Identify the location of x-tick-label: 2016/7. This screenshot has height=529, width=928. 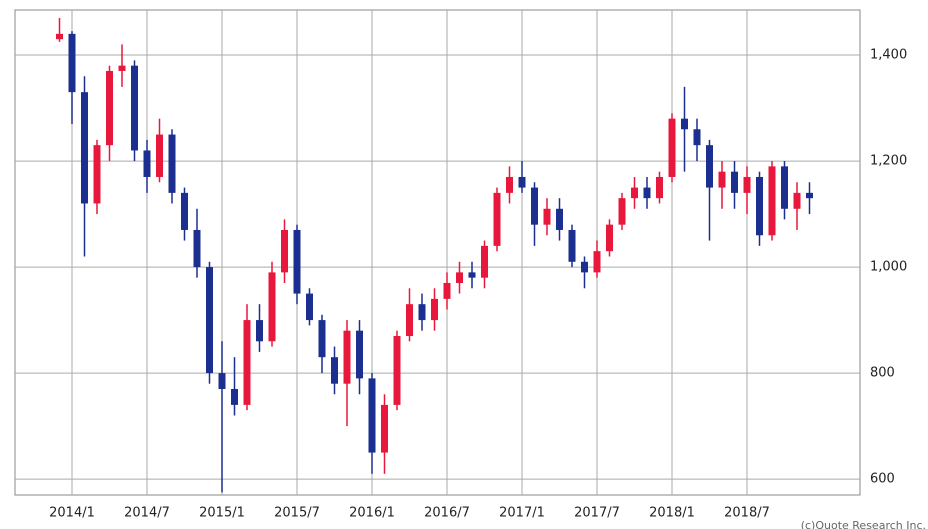
(447, 513).